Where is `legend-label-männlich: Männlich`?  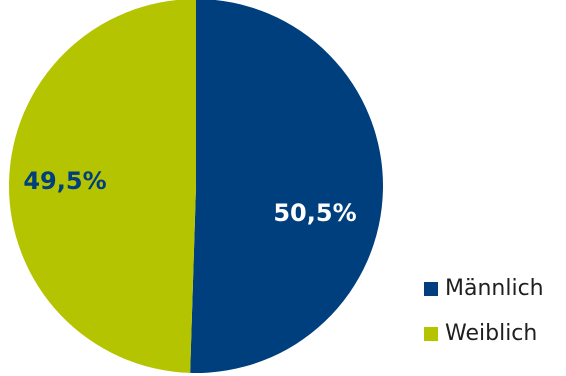 legend-label-männlich: Männlich is located at coordinates (494, 288).